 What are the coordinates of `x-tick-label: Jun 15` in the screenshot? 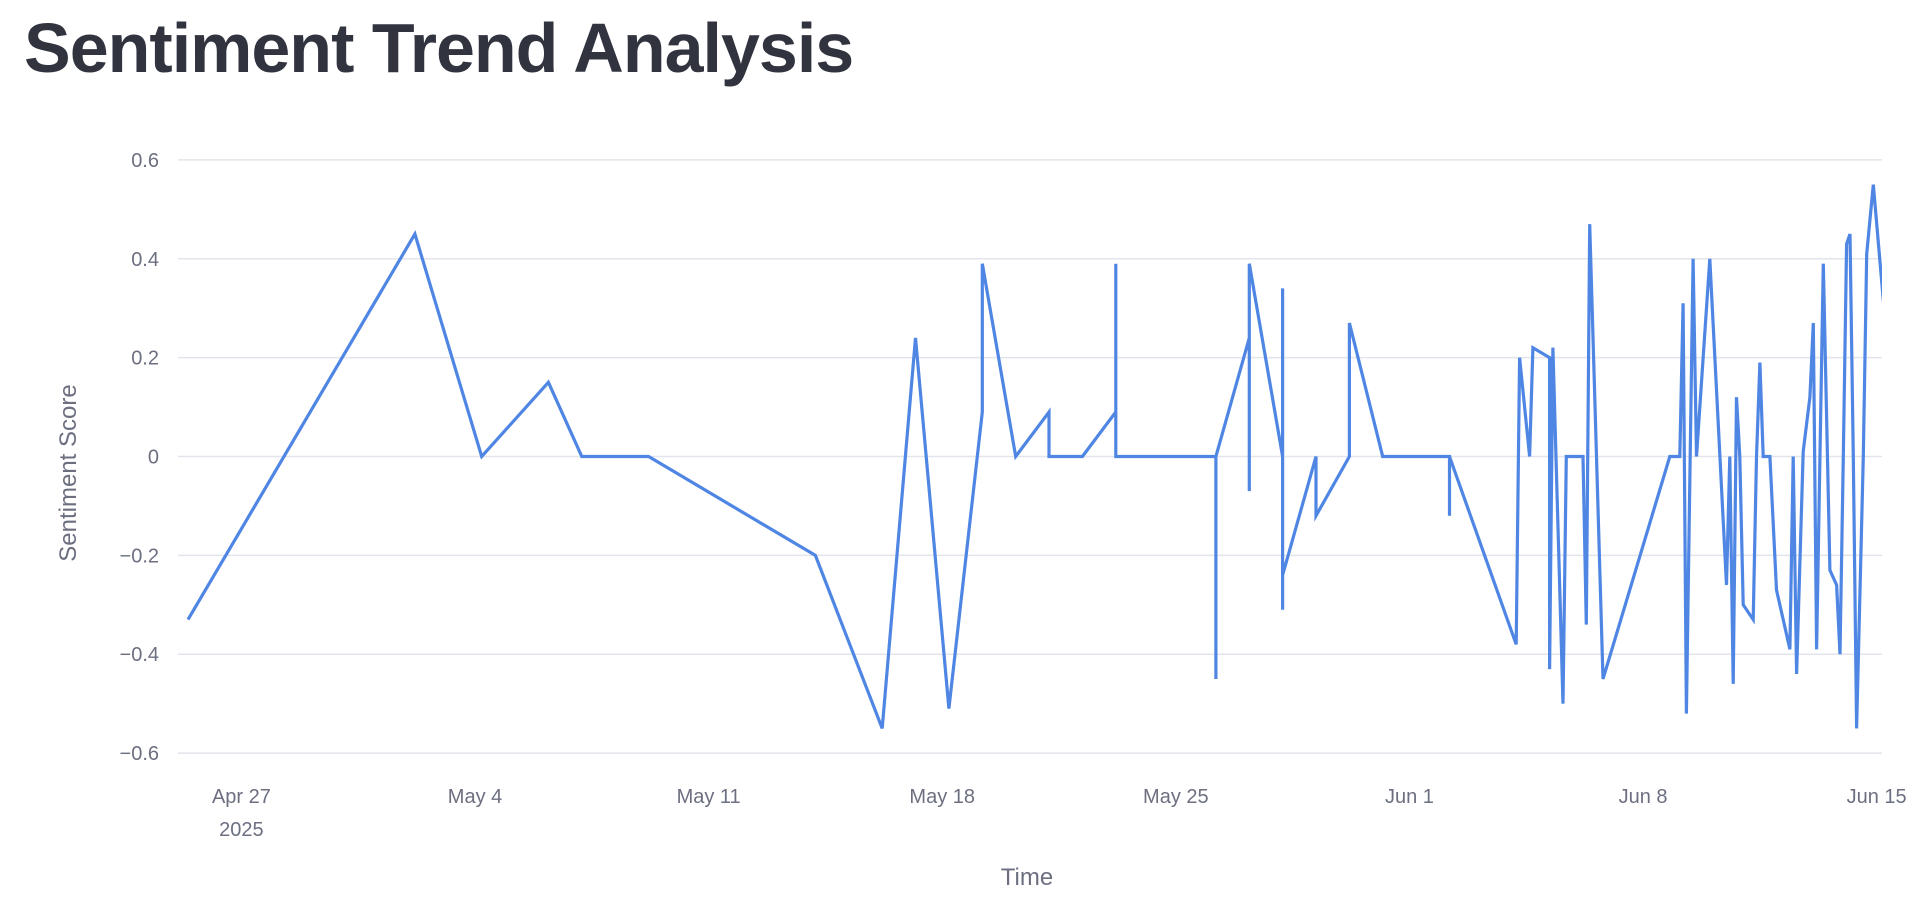 It's located at (1877, 797).